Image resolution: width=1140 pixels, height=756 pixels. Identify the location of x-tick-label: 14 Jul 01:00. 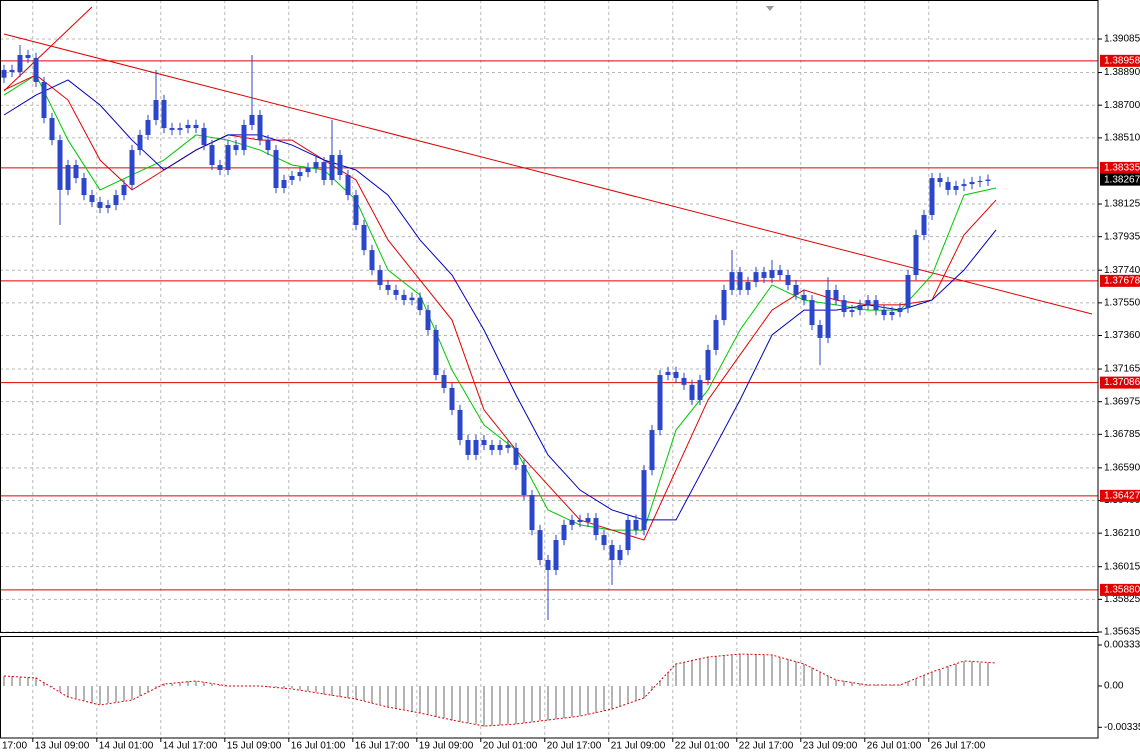
(126, 746).